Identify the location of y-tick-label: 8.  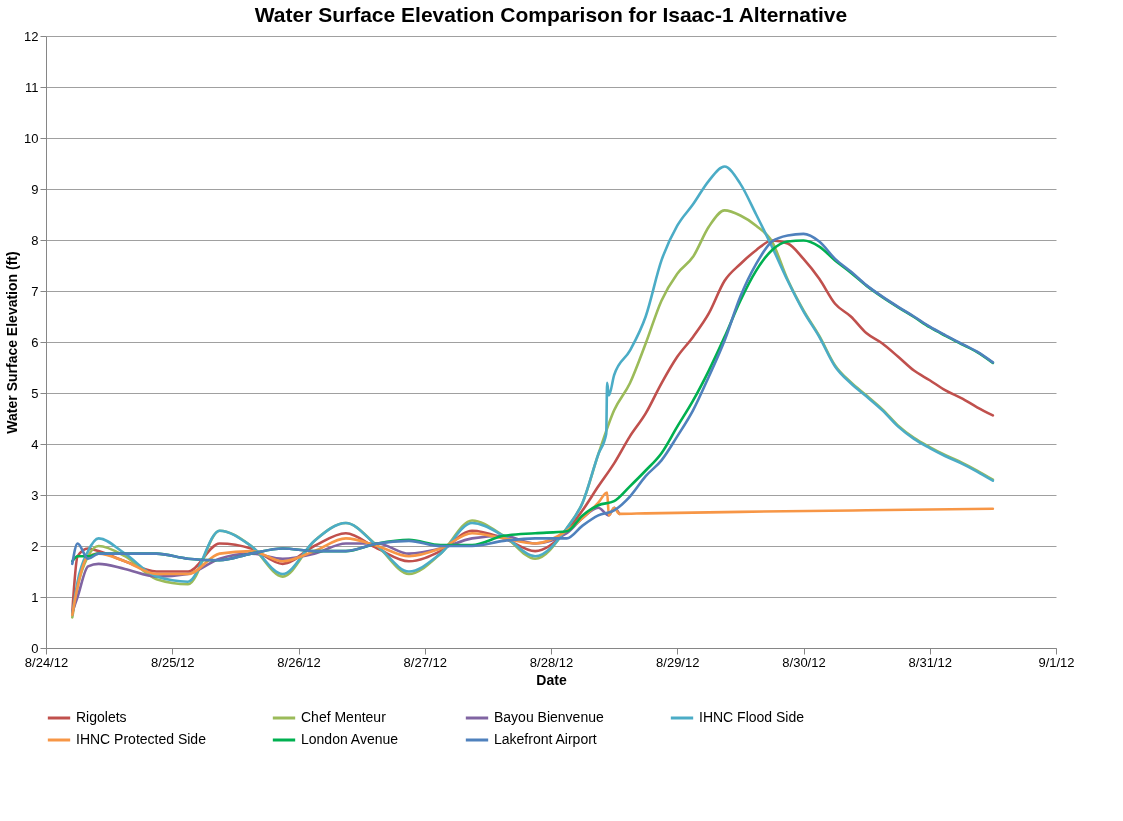
(35, 240).